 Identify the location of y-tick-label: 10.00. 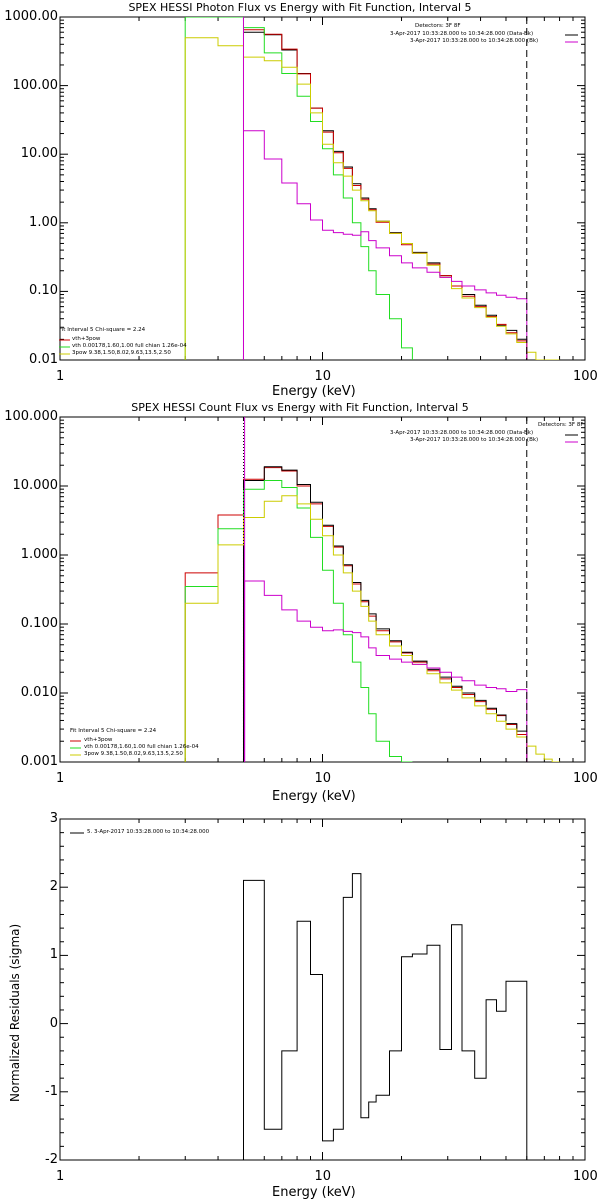
(39, 154).